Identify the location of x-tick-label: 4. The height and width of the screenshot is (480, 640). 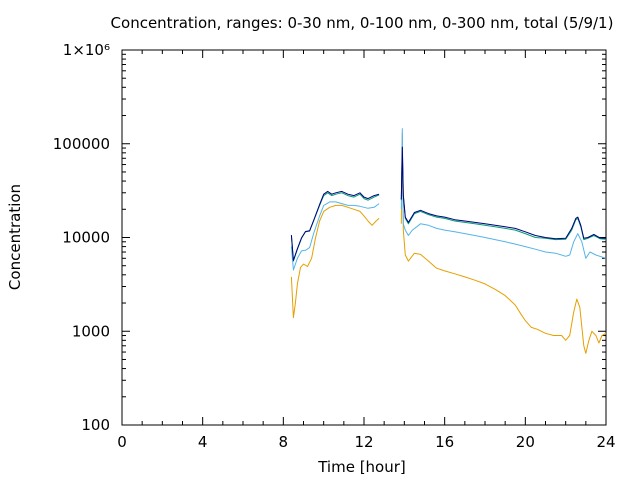
(203, 442).